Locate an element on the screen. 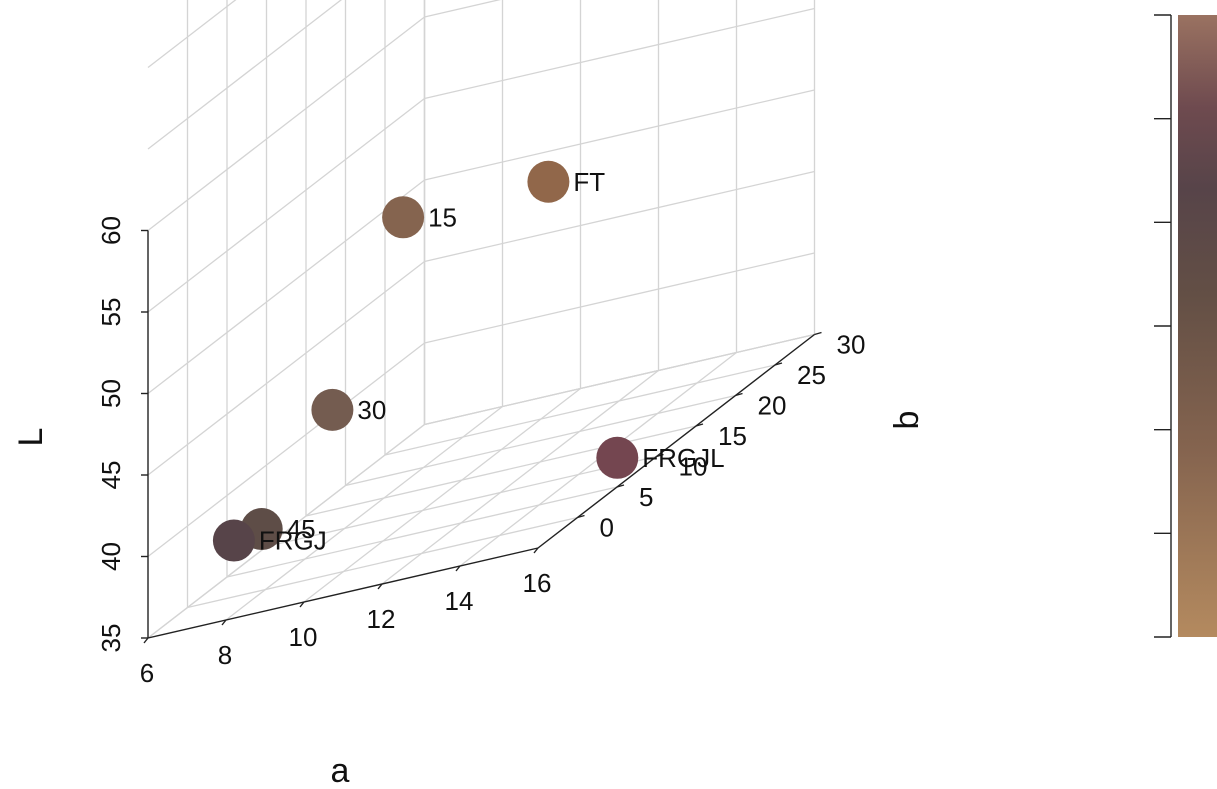 This screenshot has width=1217, height=789. x-tick-label: 8 is located at coordinates (225, 655).